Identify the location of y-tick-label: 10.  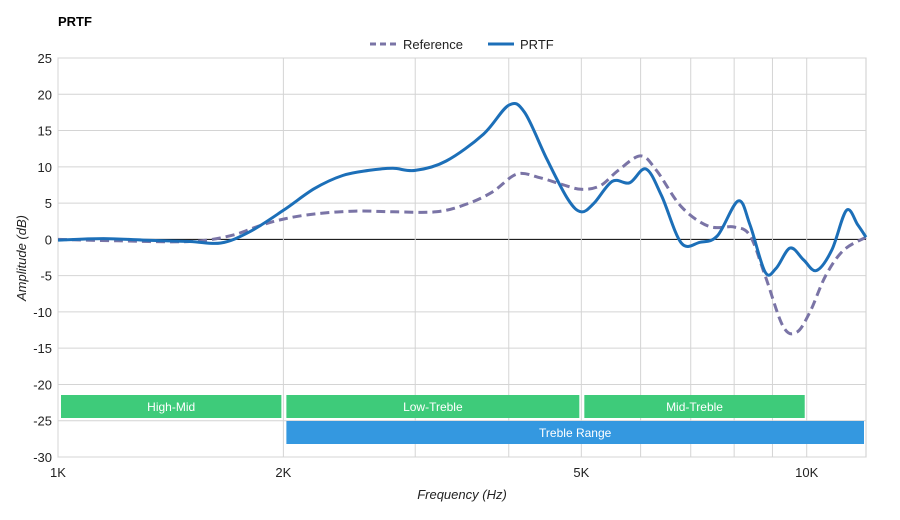
(45, 167).